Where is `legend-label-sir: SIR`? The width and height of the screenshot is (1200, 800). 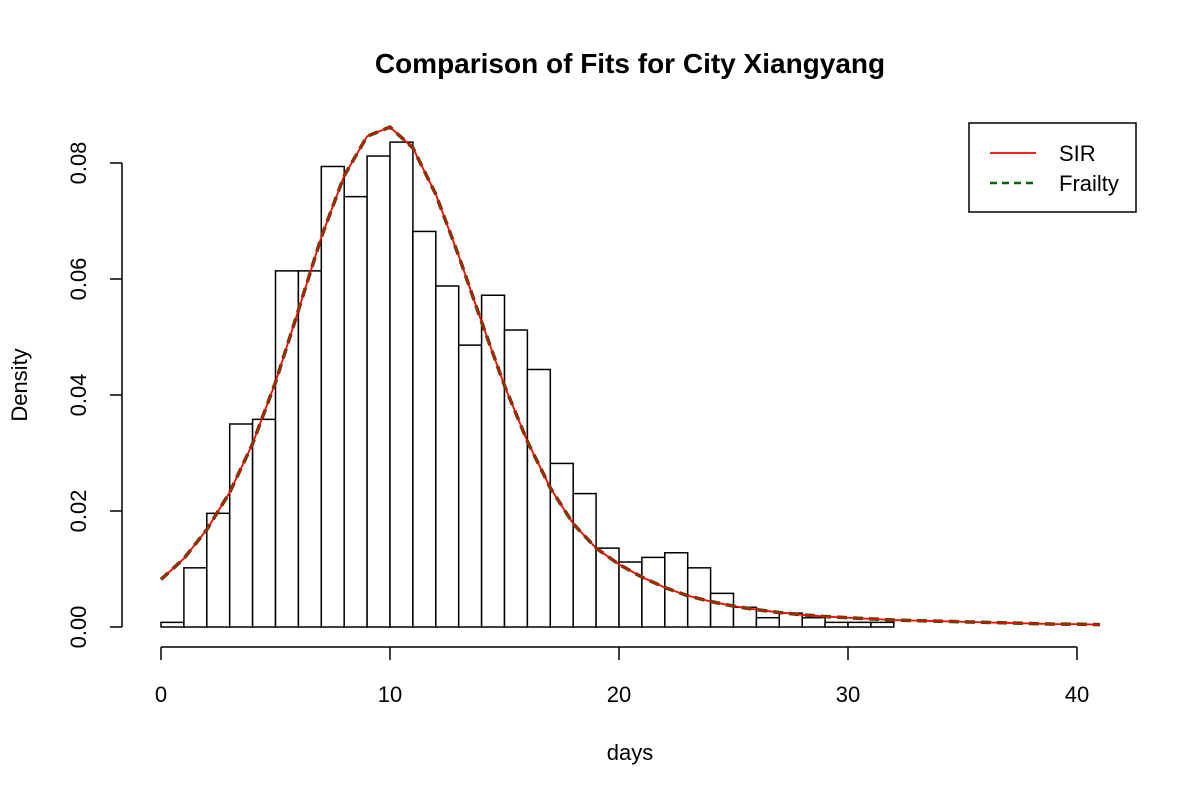 legend-label-sir: SIR is located at coordinates (1077, 153).